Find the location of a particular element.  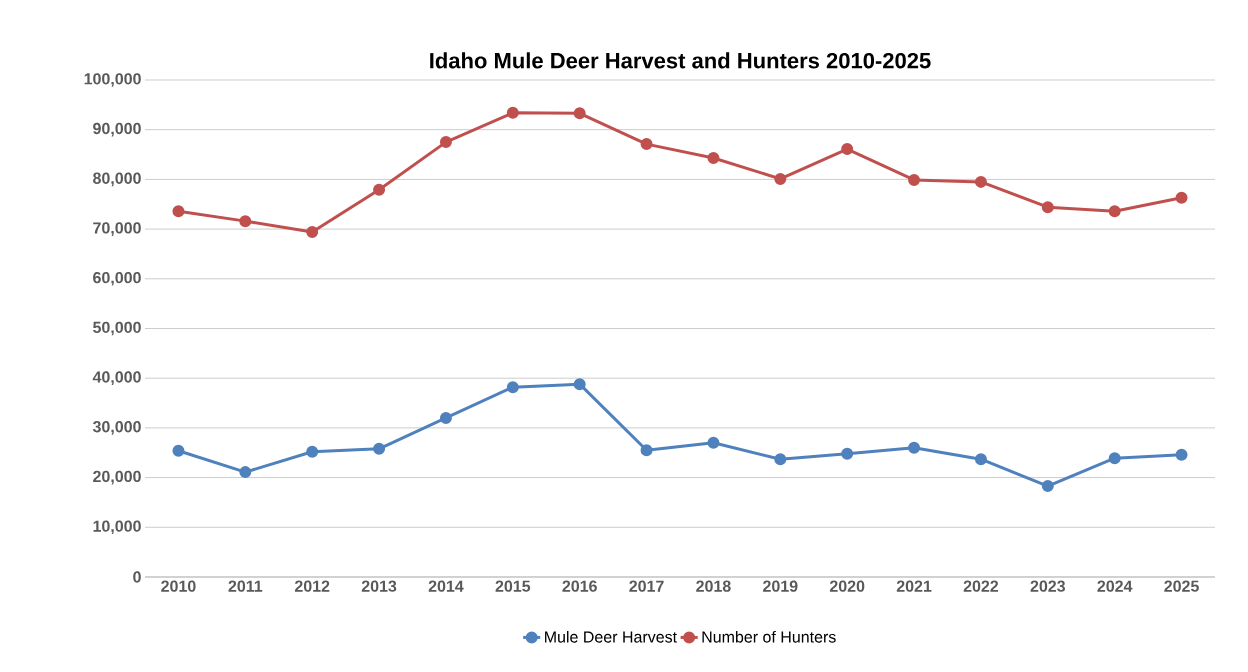

y-tick-label: 90,000 is located at coordinates (117, 129).